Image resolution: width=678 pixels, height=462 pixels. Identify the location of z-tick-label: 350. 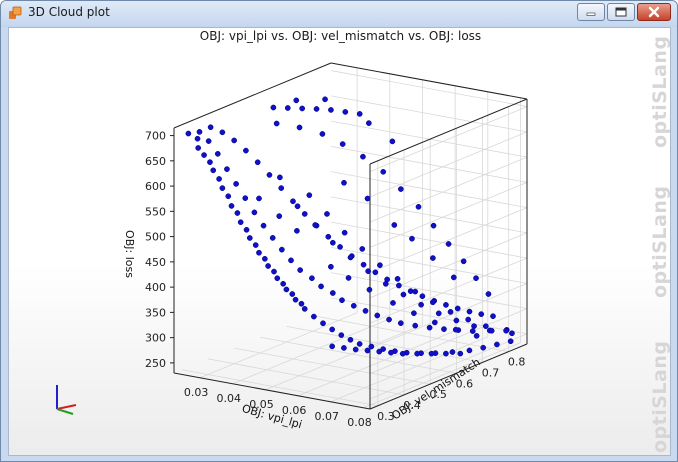
(155, 312).